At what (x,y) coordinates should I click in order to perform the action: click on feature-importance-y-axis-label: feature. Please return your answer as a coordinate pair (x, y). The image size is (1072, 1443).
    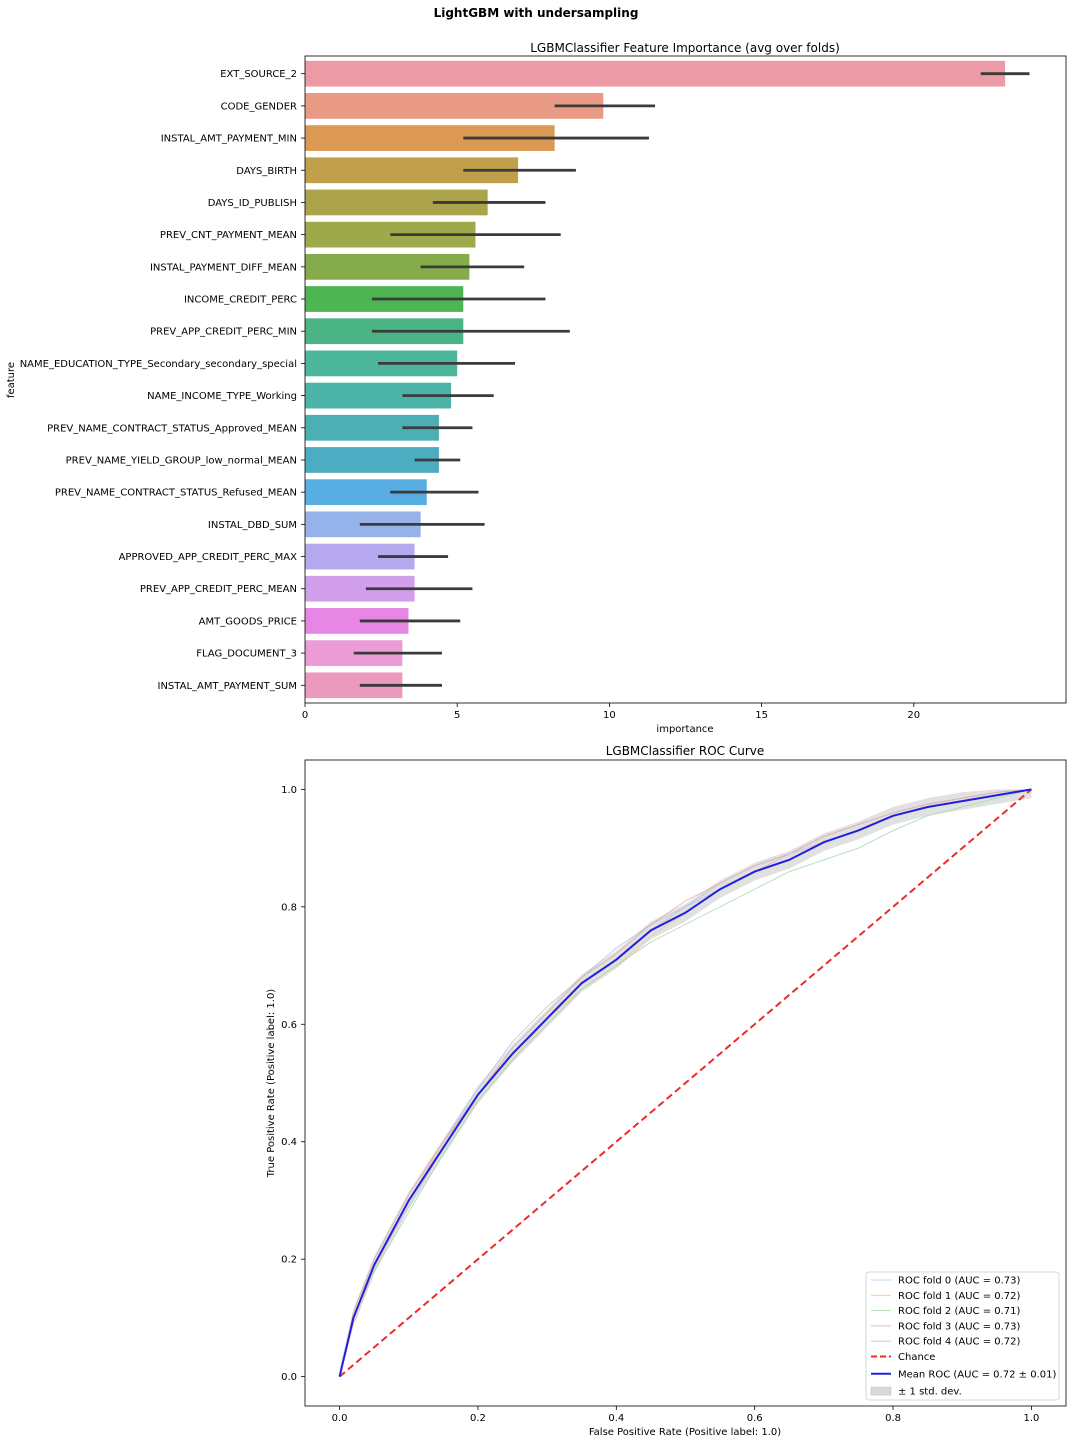
    Looking at the image, I should click on (11, 380).